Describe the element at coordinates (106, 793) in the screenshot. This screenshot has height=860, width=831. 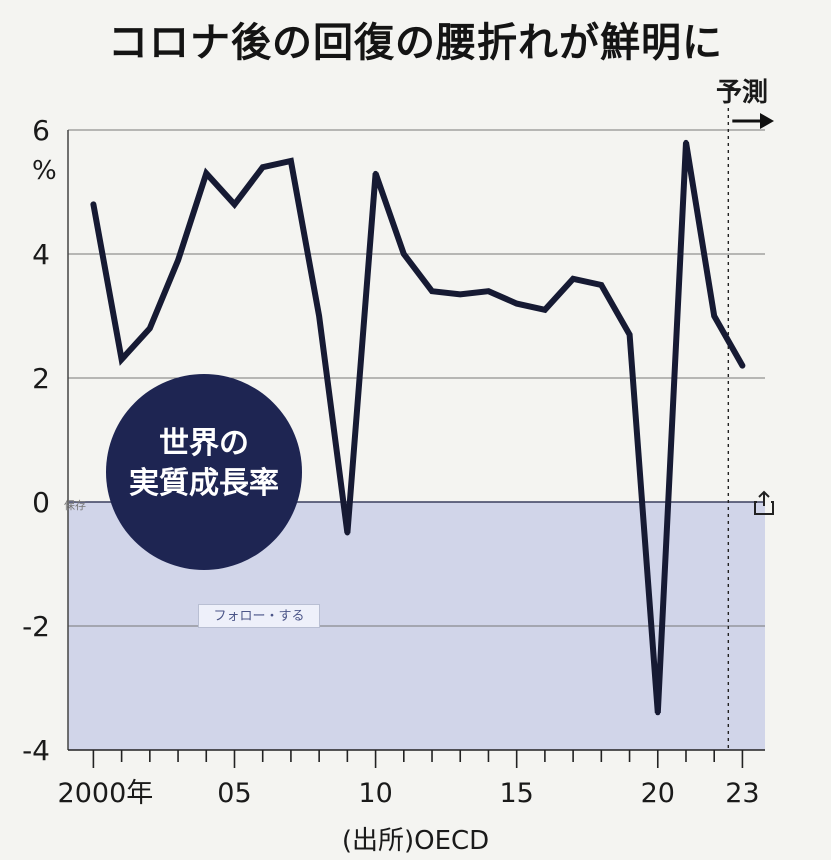
I see `x-tick-label: 2000年` at that location.